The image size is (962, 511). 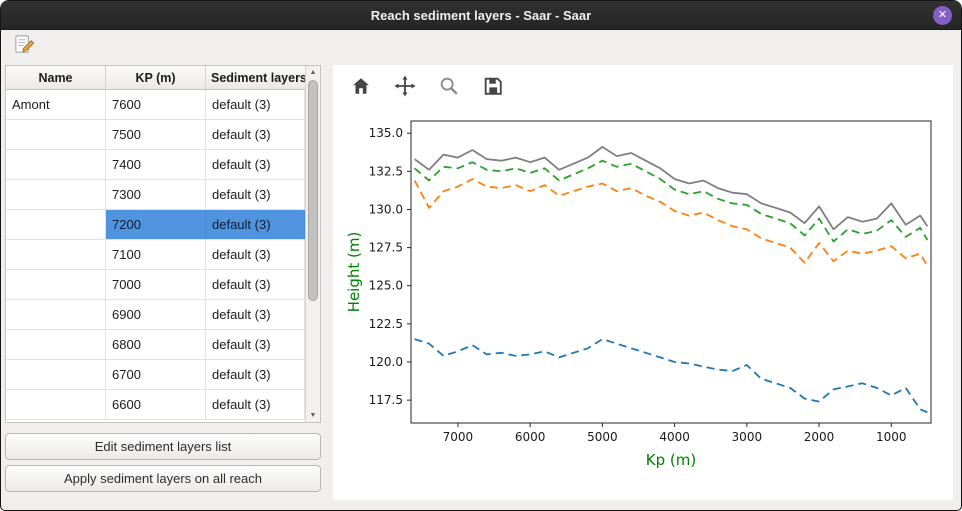 What do you see at coordinates (671, 460) in the screenshot?
I see `x-axis-label: Kp (m)` at bounding box center [671, 460].